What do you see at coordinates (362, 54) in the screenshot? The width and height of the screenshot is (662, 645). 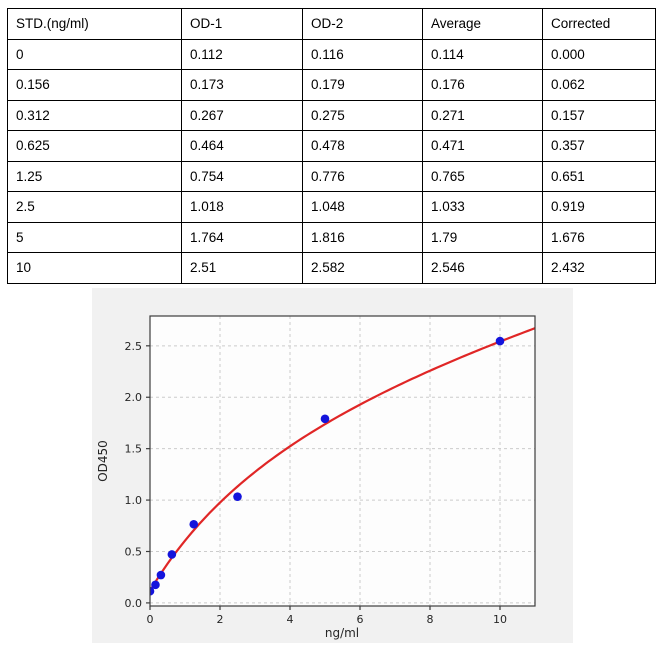 I see `table-cell: 0.116` at bounding box center [362, 54].